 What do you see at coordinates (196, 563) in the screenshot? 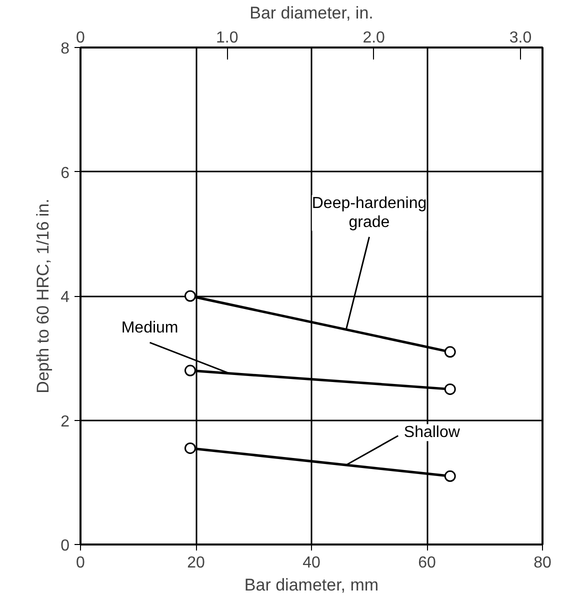
I see `x-tick-label: 20` at bounding box center [196, 563].